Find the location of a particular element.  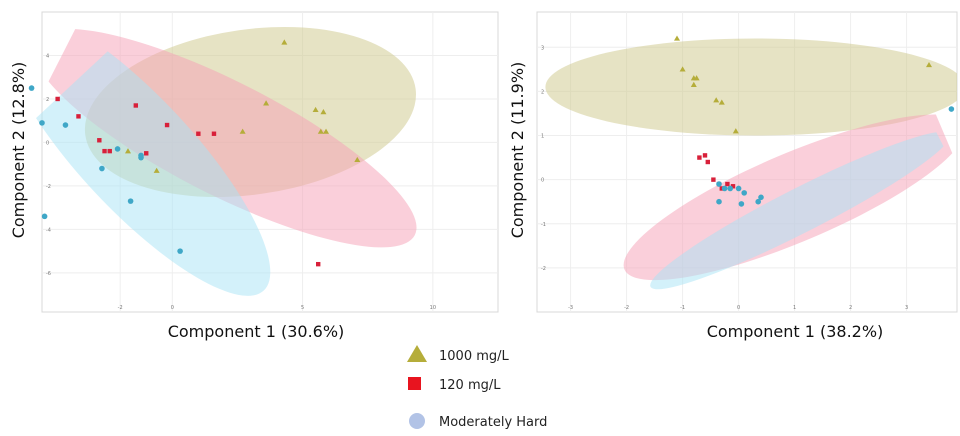

right-x-axis-title: Component 1 (38.2%) is located at coordinates (795, 331).